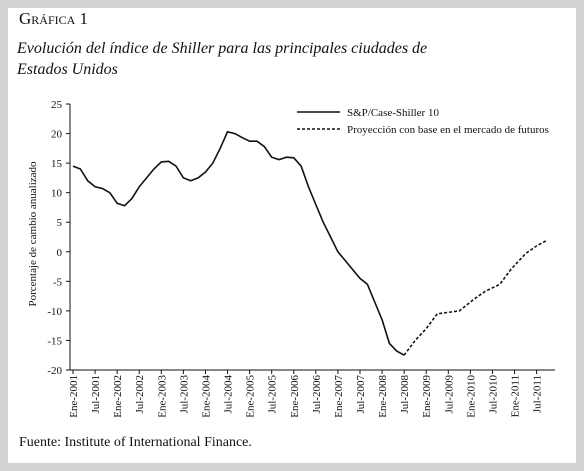  Describe the element at coordinates (140, 394) in the screenshot. I see `x-tick-label: Jul-2002` at that location.